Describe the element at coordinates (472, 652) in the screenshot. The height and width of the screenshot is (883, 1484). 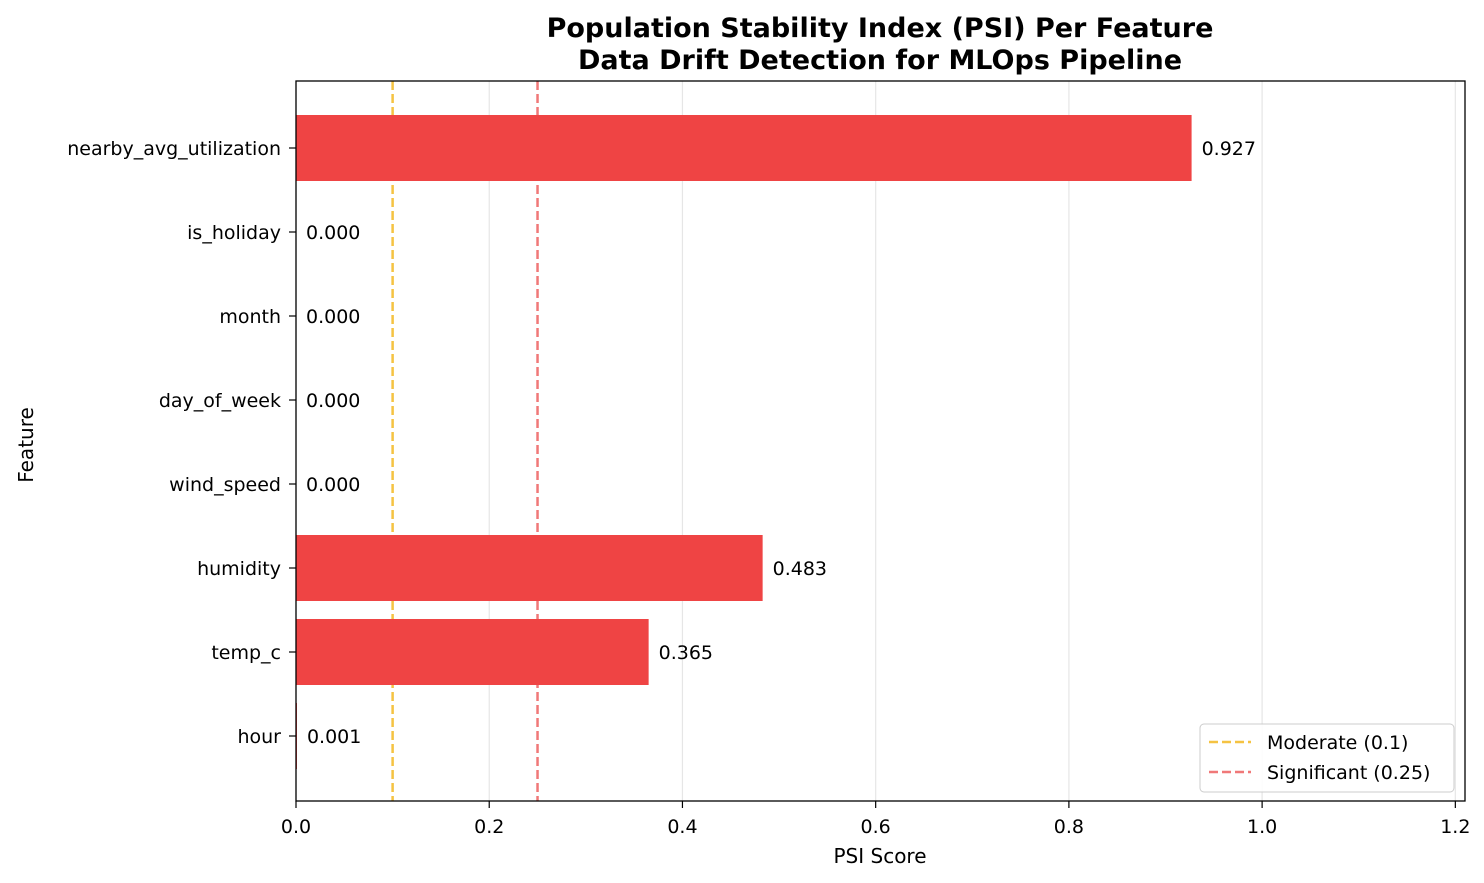
I see `bar-temp_c` at that location.